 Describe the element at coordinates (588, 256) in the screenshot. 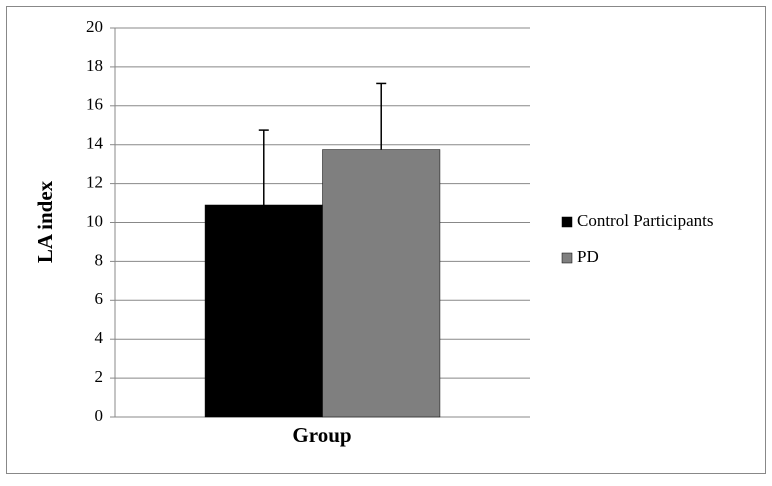

I see `legend-label: PD` at that location.